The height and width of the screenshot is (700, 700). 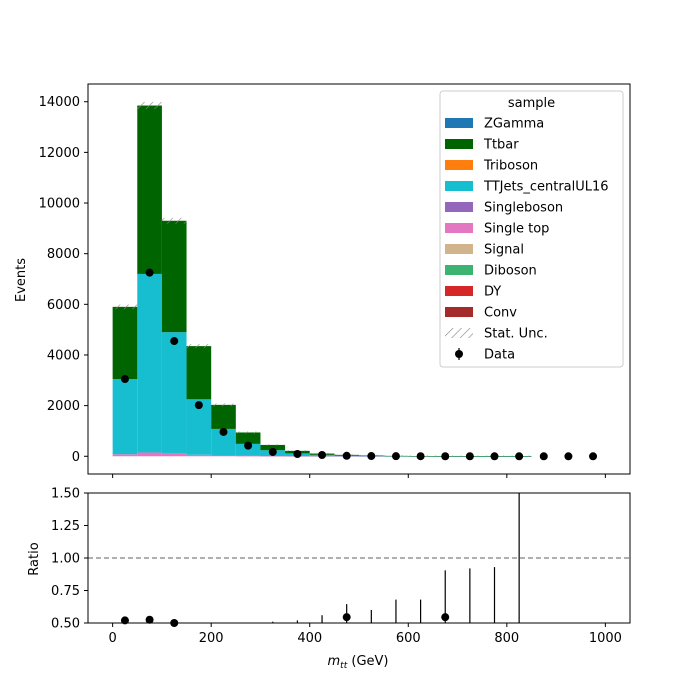 What do you see at coordinates (516, 229) in the screenshot?
I see `legend-label: Single top` at bounding box center [516, 229].